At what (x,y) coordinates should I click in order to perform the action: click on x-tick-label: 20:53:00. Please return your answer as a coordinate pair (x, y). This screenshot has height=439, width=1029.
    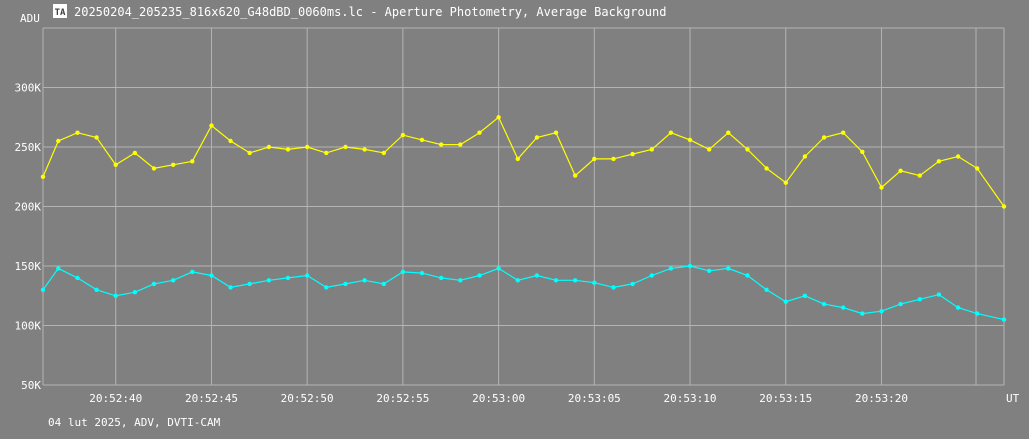
    Looking at the image, I should click on (498, 398).